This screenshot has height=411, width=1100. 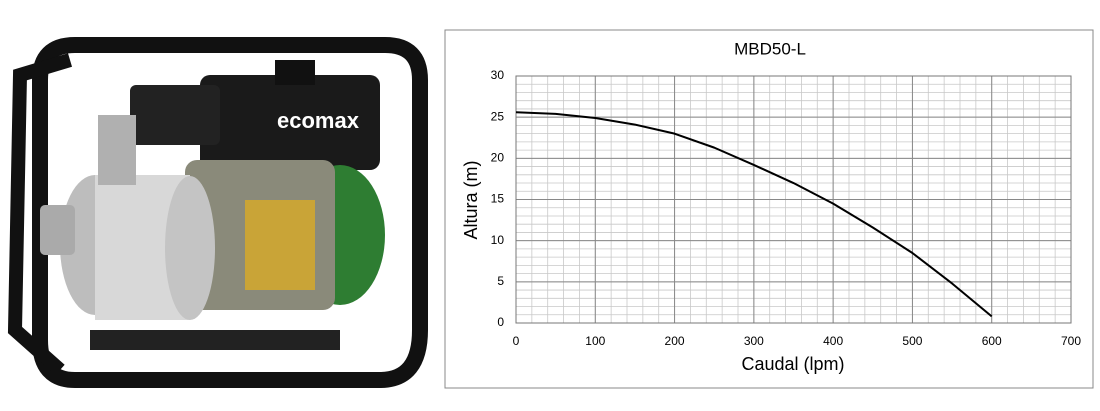 What do you see at coordinates (471, 199) in the screenshot?
I see `y-axis-label: Altura (m)` at bounding box center [471, 199].